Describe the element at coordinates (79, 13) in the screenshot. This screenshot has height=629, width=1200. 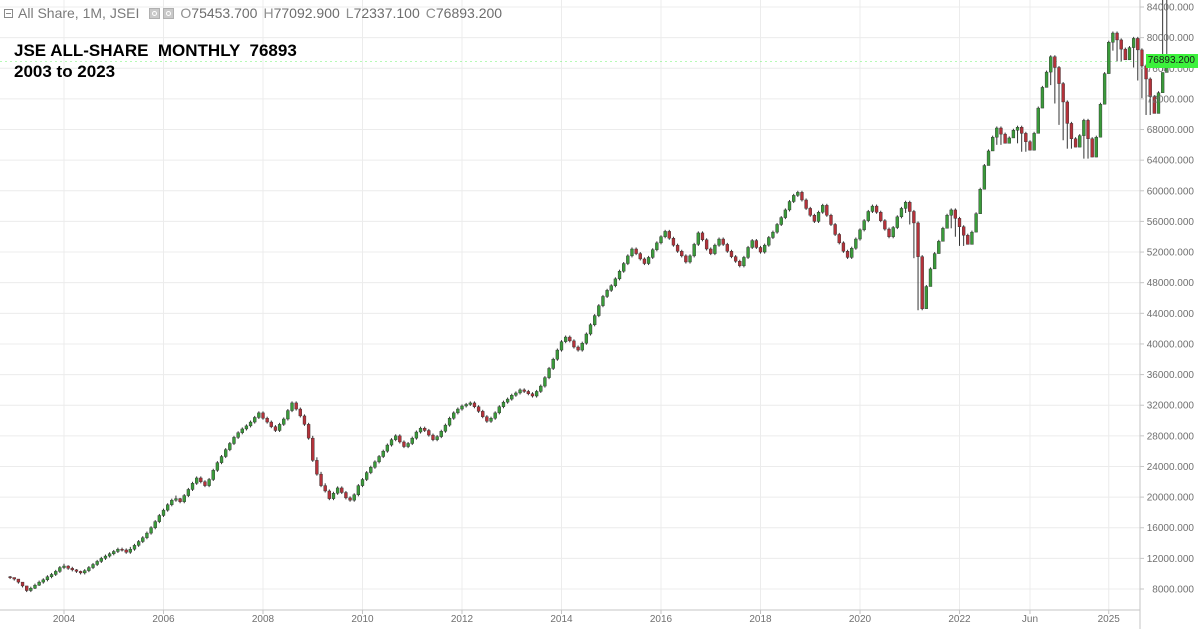
I see `instrument-label: All Share, 1M, JSEI` at that location.